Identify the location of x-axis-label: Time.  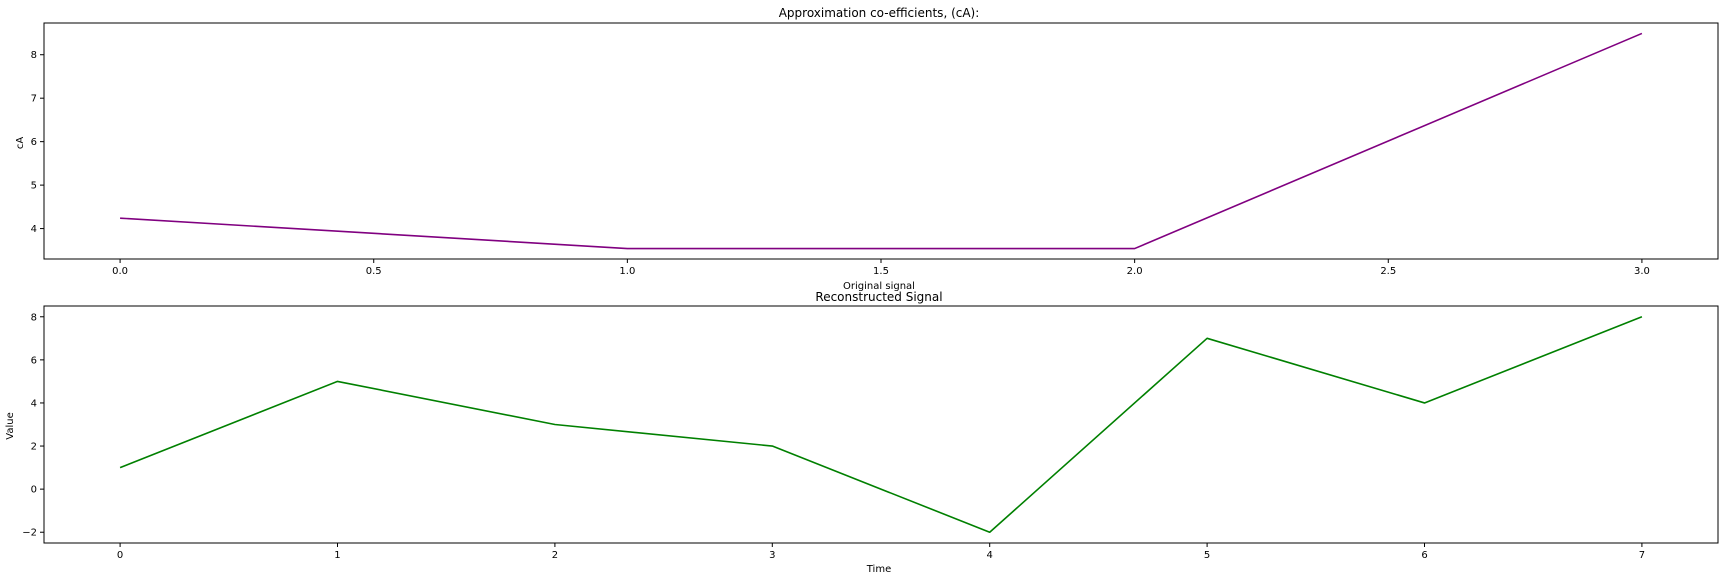
(878, 569).